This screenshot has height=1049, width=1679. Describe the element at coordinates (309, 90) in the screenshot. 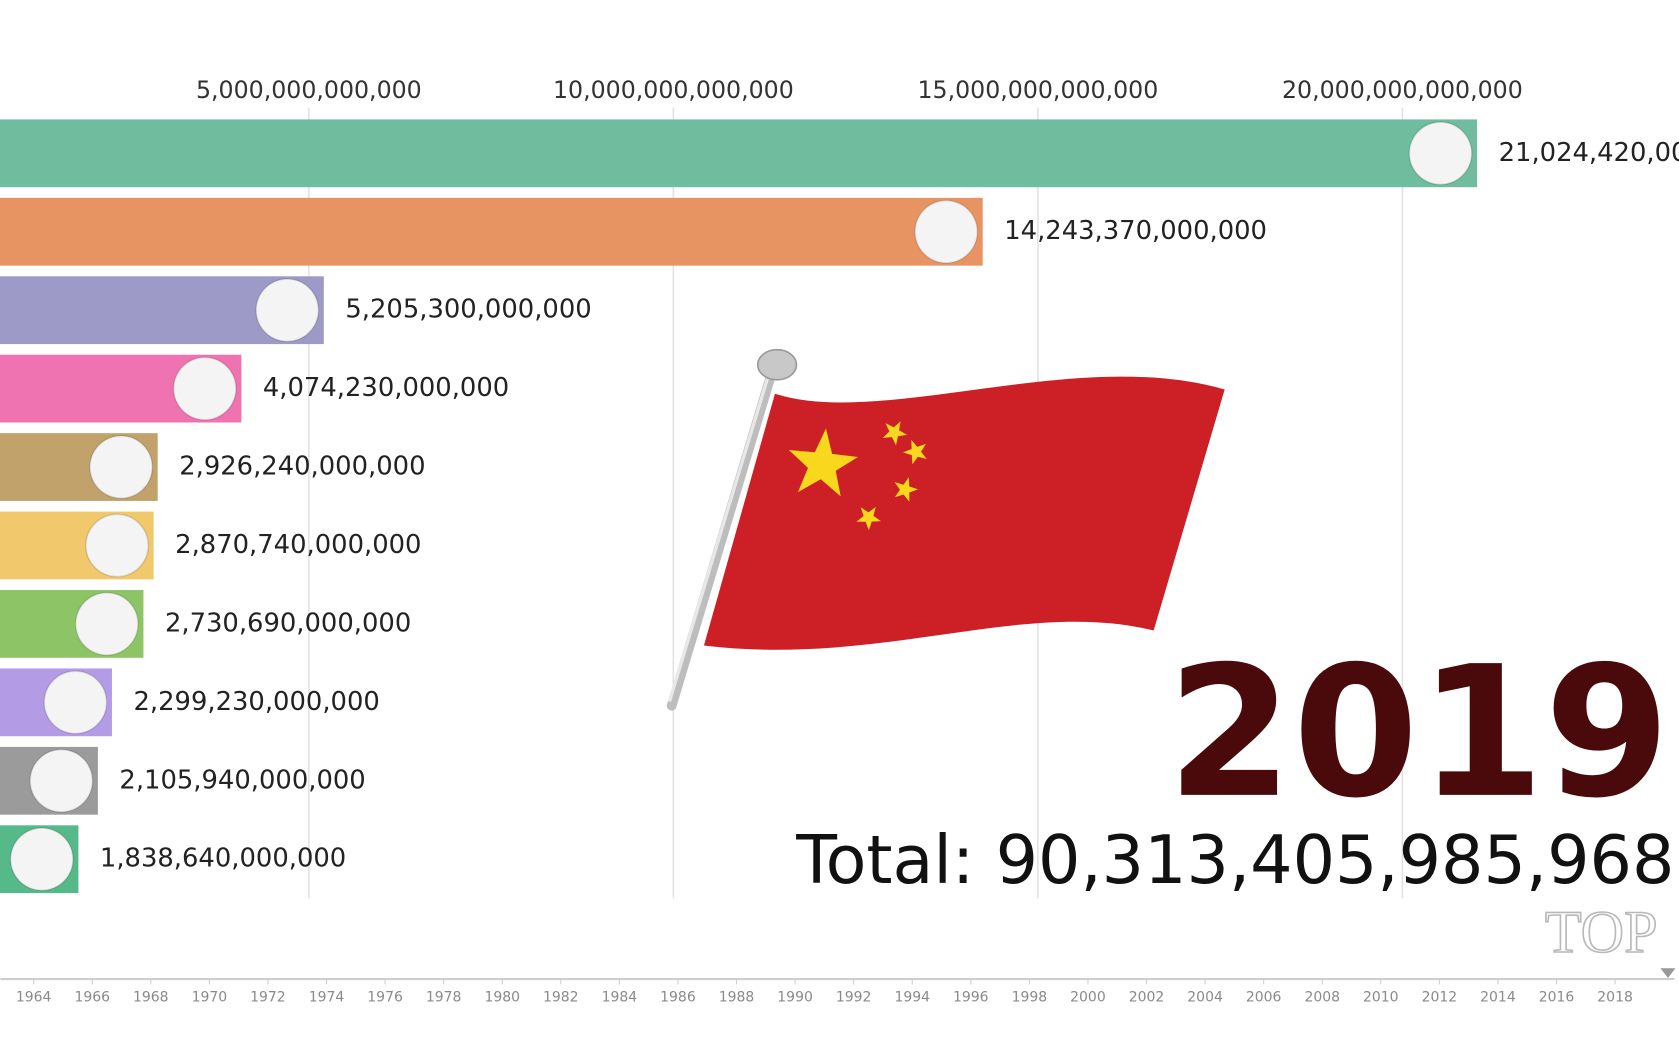

I see `x-tick-label: 5,000,000,000,000` at that location.